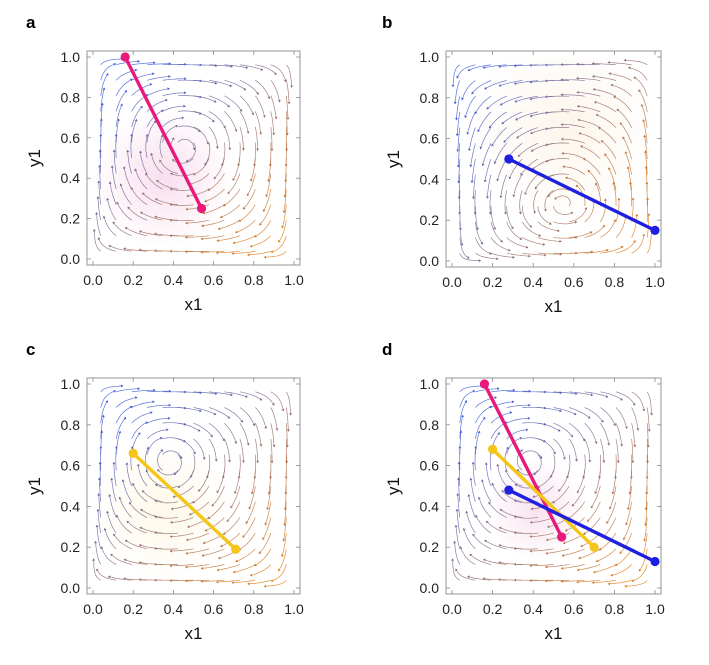 Image resolution: width=709 pixels, height=665 pixels. What do you see at coordinates (71, 384) in the screenshot?
I see `y-tick-label: 1.0` at bounding box center [71, 384].